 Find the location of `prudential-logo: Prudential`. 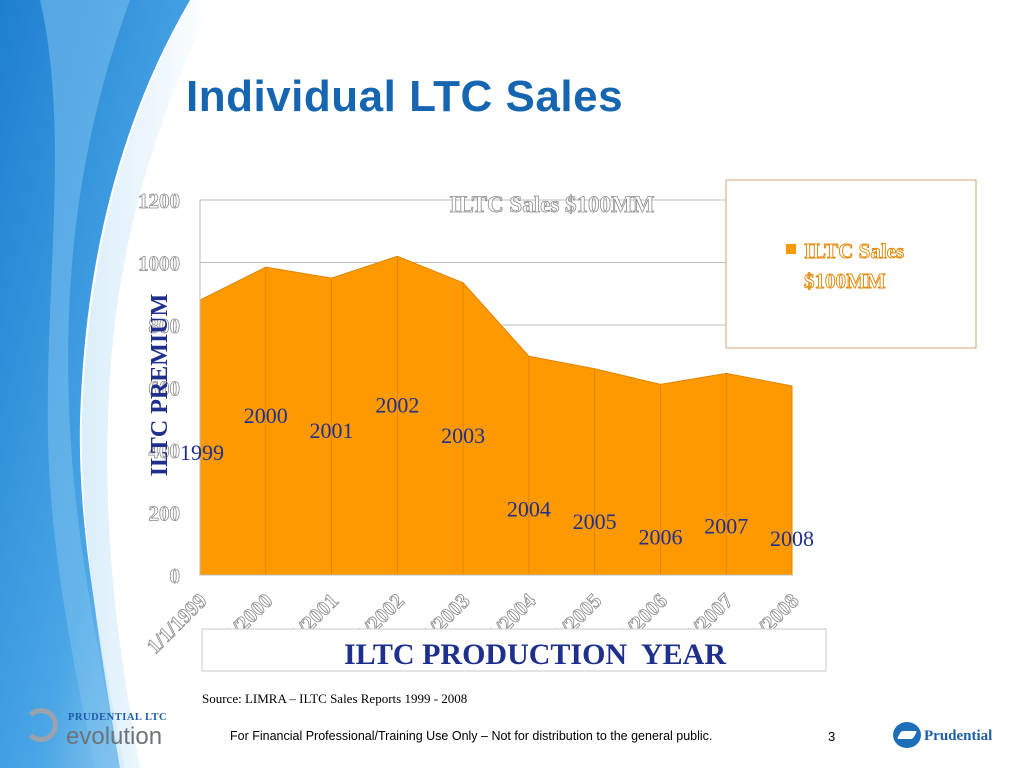

prudential-logo: Prudential is located at coordinates (953, 737).